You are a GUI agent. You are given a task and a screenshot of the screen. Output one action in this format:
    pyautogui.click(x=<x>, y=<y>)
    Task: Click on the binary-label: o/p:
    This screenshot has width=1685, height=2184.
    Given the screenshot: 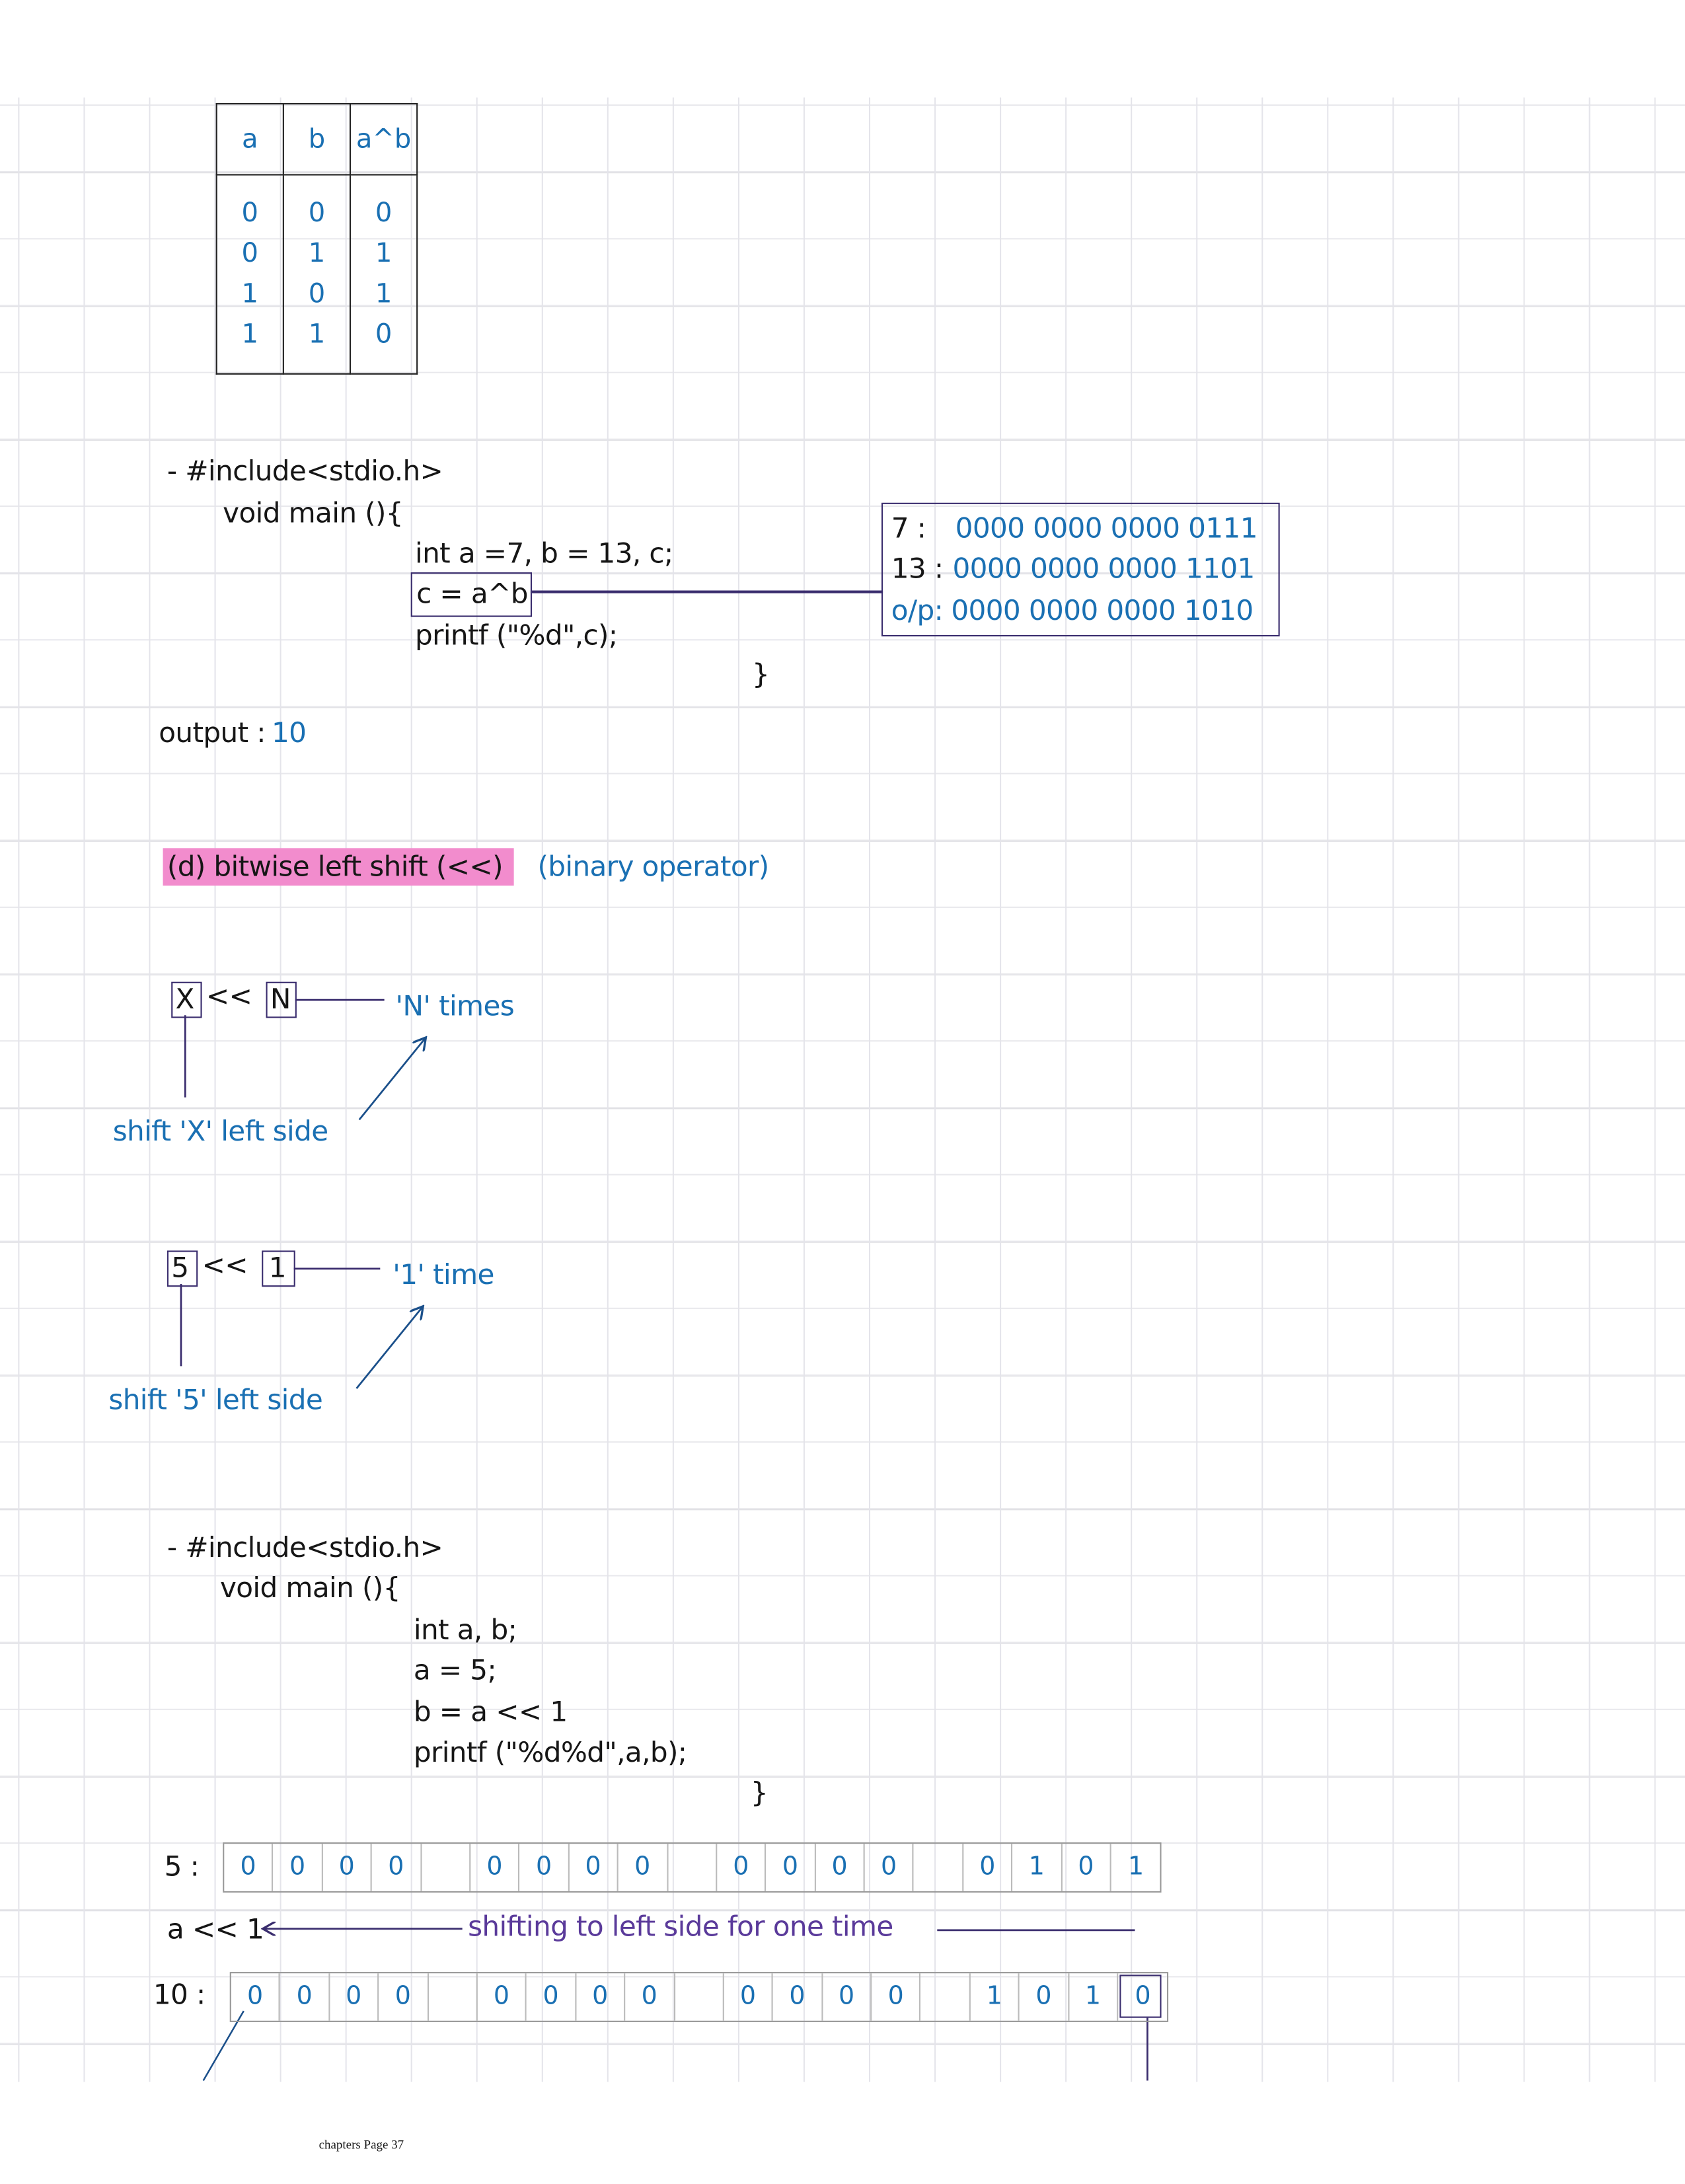 What is the action you would take?
    pyautogui.click(x=917, y=610)
    